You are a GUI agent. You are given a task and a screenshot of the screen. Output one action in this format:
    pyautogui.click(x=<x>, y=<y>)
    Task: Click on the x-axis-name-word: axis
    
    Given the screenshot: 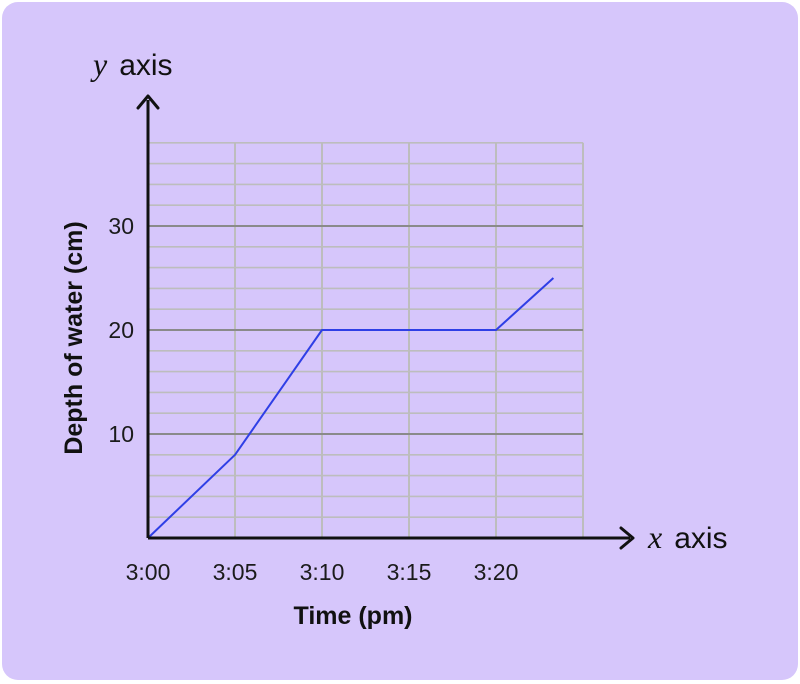 What is the action you would take?
    pyautogui.click(x=700, y=538)
    